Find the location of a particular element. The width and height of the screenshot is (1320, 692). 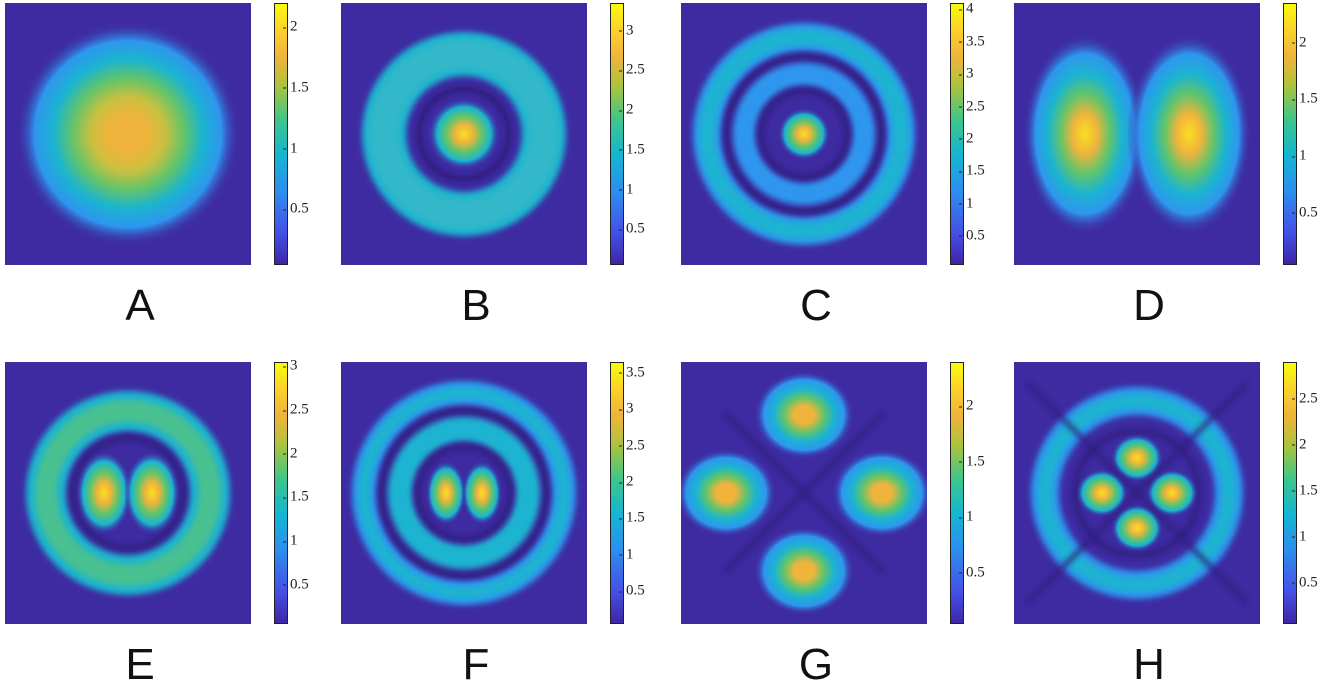

panel-label: F is located at coordinates (476, 664).